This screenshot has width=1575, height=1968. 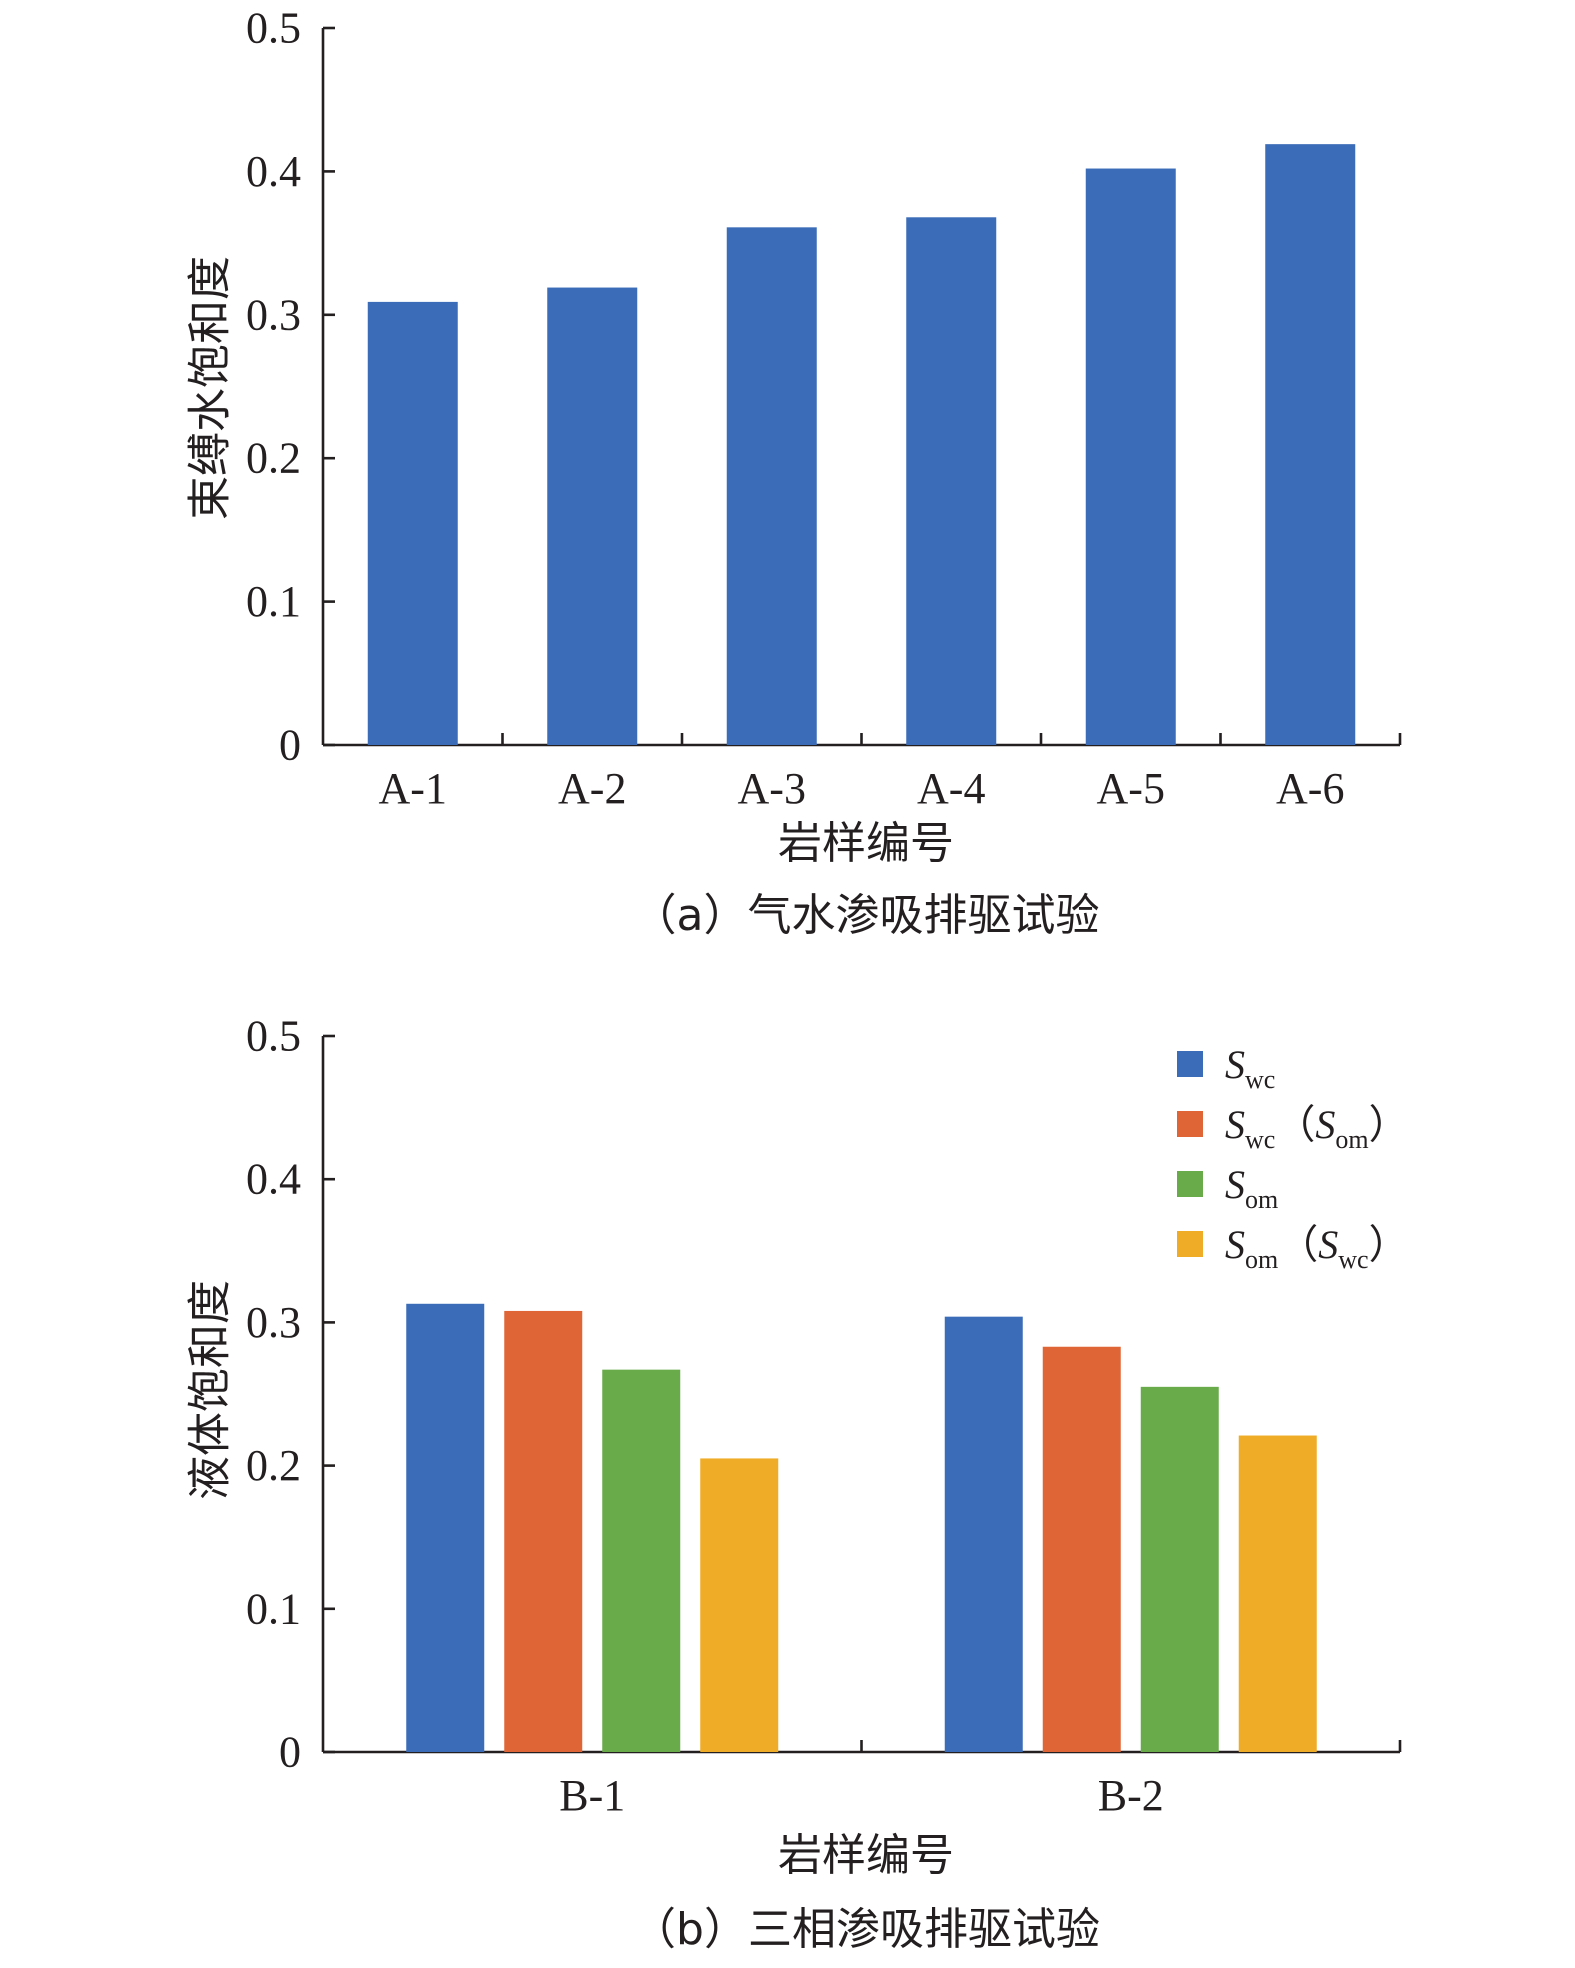 I want to click on chart-a-caption: （a）气水渗吸排驱试验, so click(x=866, y=915).